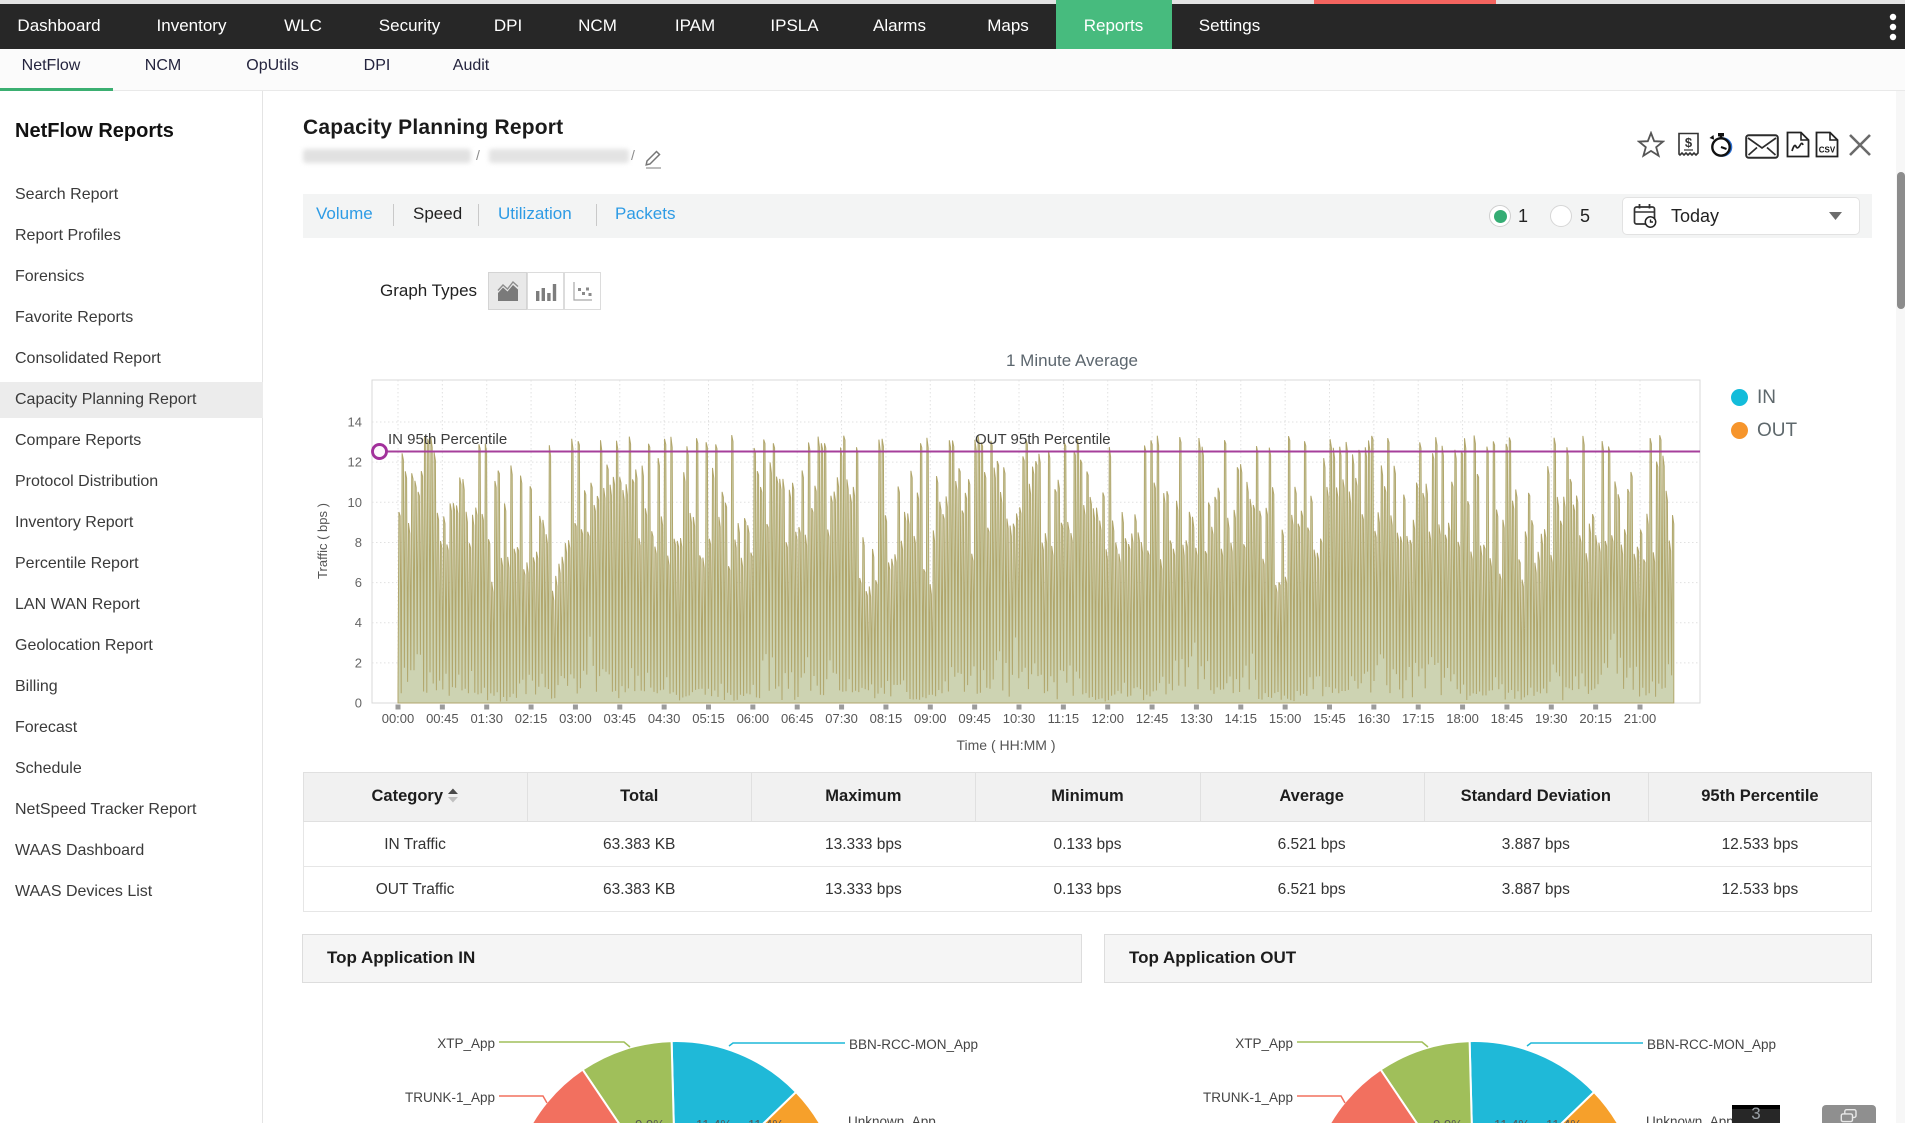 This screenshot has height=1123, width=1905. Describe the element at coordinates (1019, 718) in the screenshot. I see `svg-text: 10:30` at that location.